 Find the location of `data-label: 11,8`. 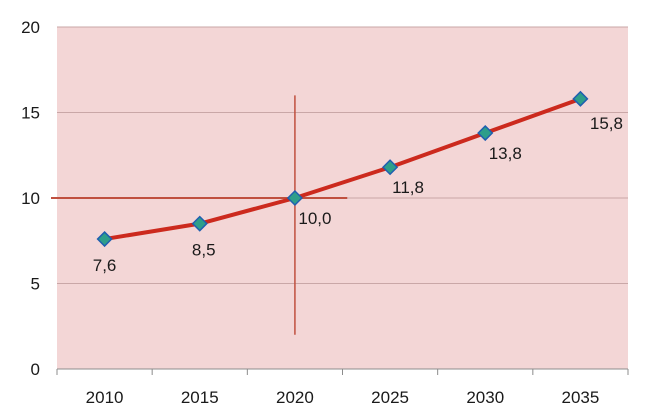

data-label: 11,8 is located at coordinates (408, 187).